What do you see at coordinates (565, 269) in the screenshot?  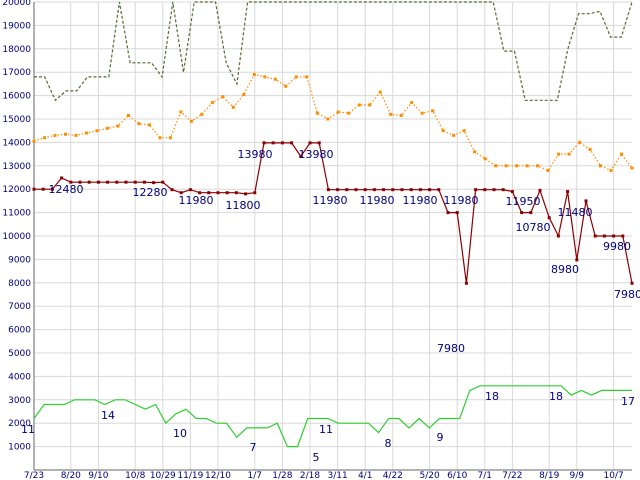 I see `data-label: 8980` at bounding box center [565, 269].